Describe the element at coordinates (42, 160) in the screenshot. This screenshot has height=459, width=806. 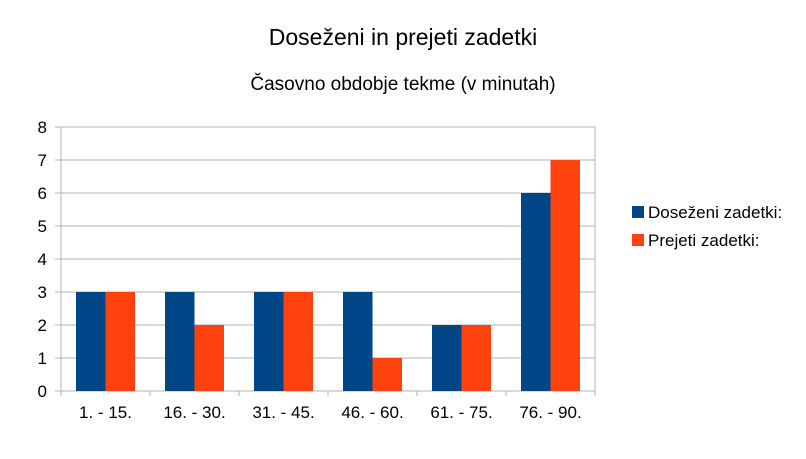
I see `y-tick-label: 7` at that location.